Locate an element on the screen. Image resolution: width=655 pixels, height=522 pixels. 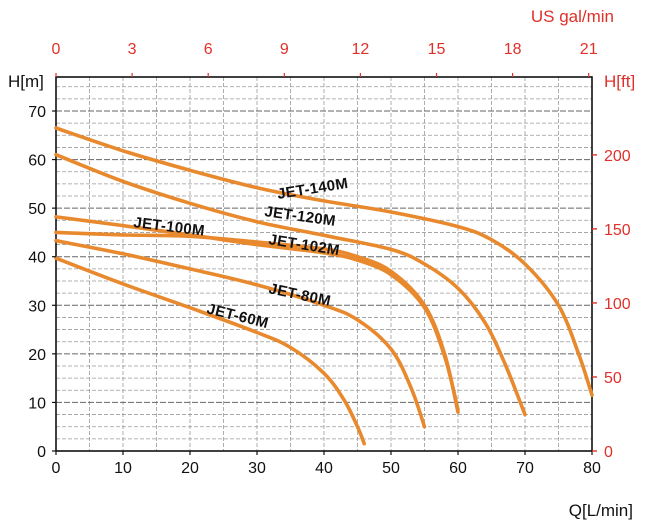
left-tick-label: 40 is located at coordinates (37, 258).